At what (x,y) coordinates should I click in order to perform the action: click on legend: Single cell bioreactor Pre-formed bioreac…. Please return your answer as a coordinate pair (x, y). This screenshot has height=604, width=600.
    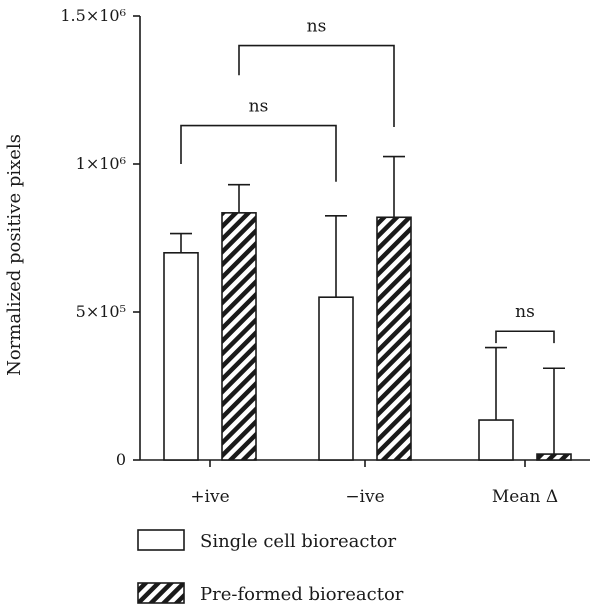
    Looking at the image, I should click on (270, 566).